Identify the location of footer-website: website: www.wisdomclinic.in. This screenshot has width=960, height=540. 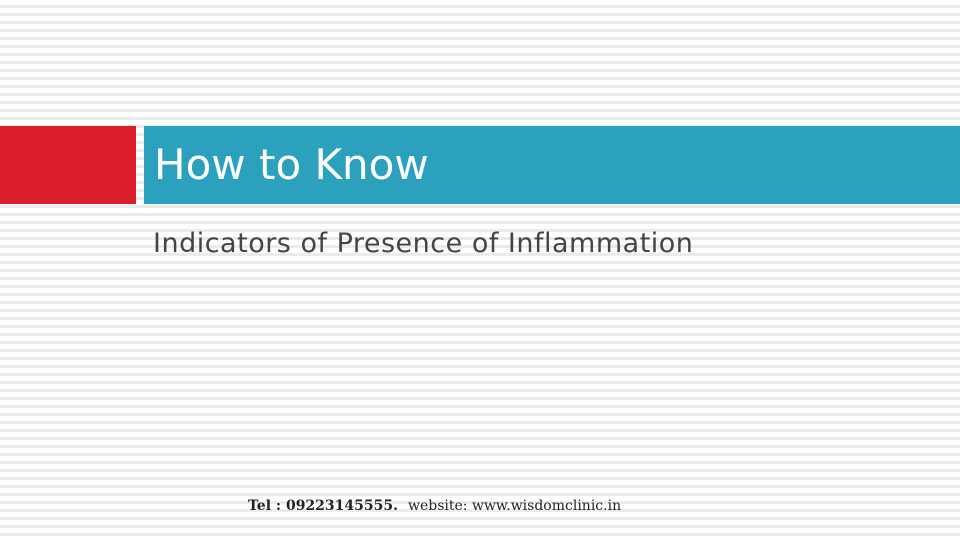
(514, 506).